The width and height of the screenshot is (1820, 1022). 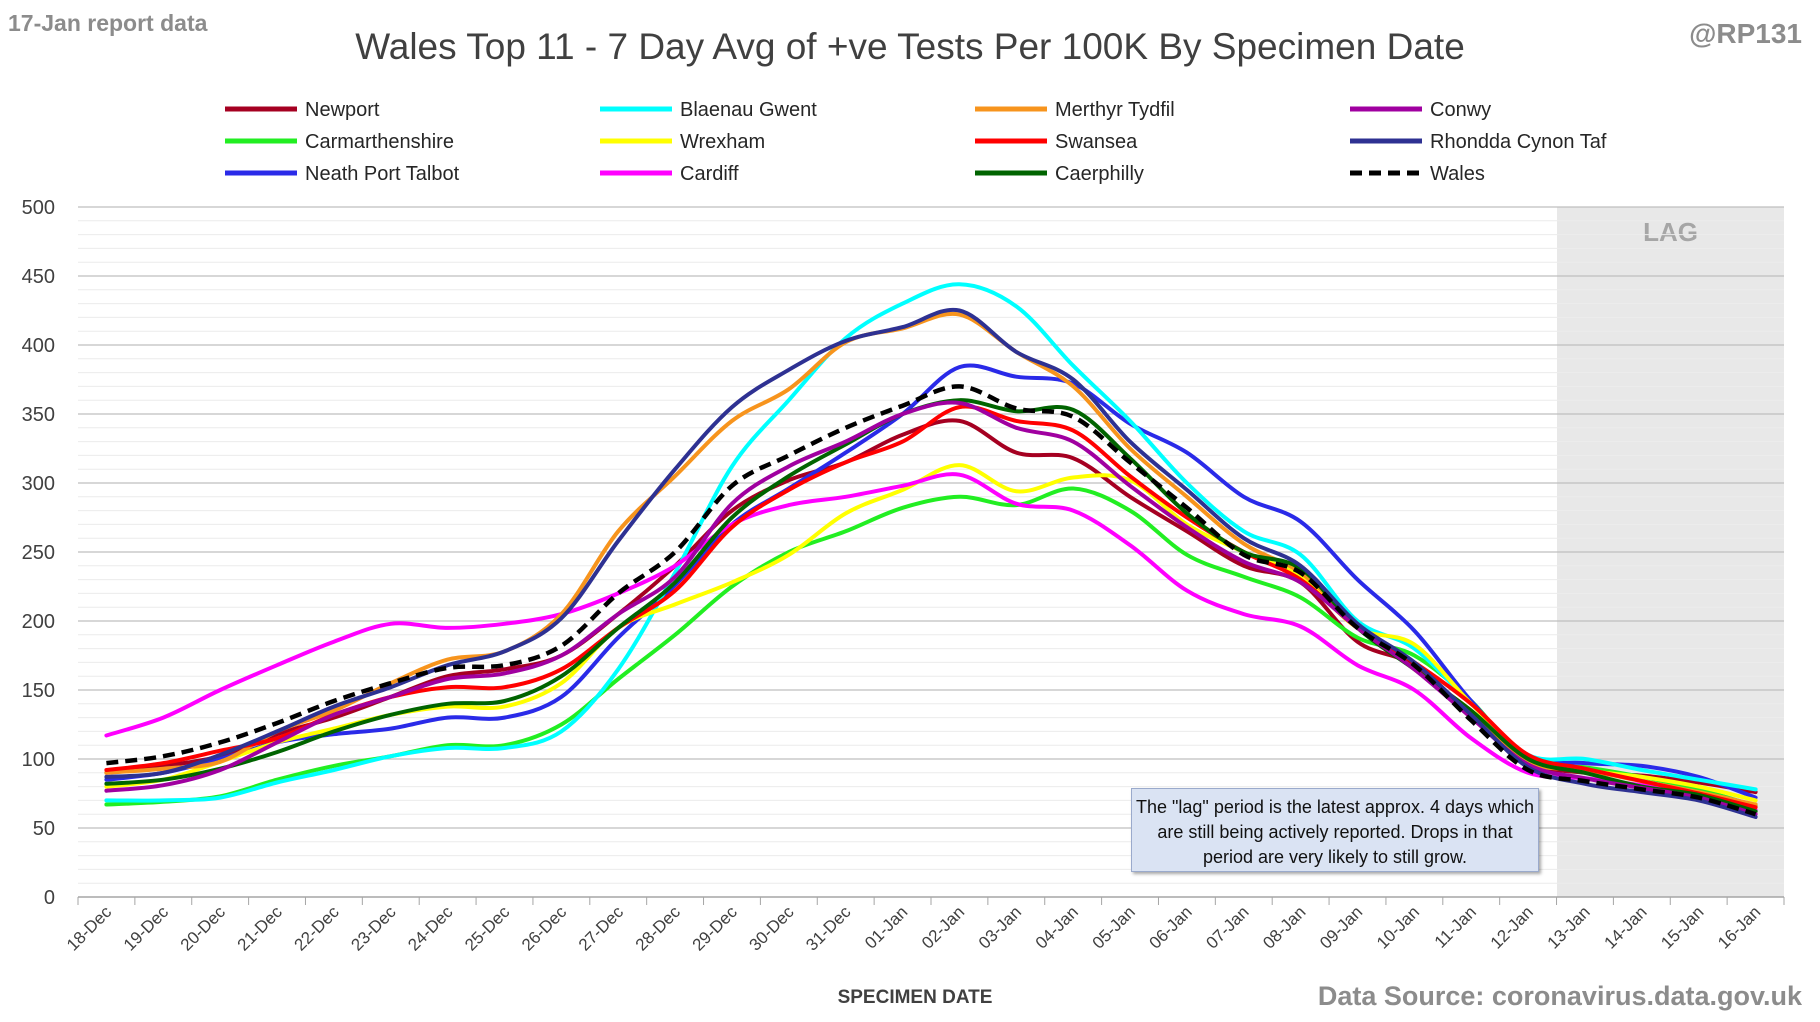 What do you see at coordinates (1115, 110) in the screenshot?
I see `legend-label: Merthyr Tydfil` at bounding box center [1115, 110].